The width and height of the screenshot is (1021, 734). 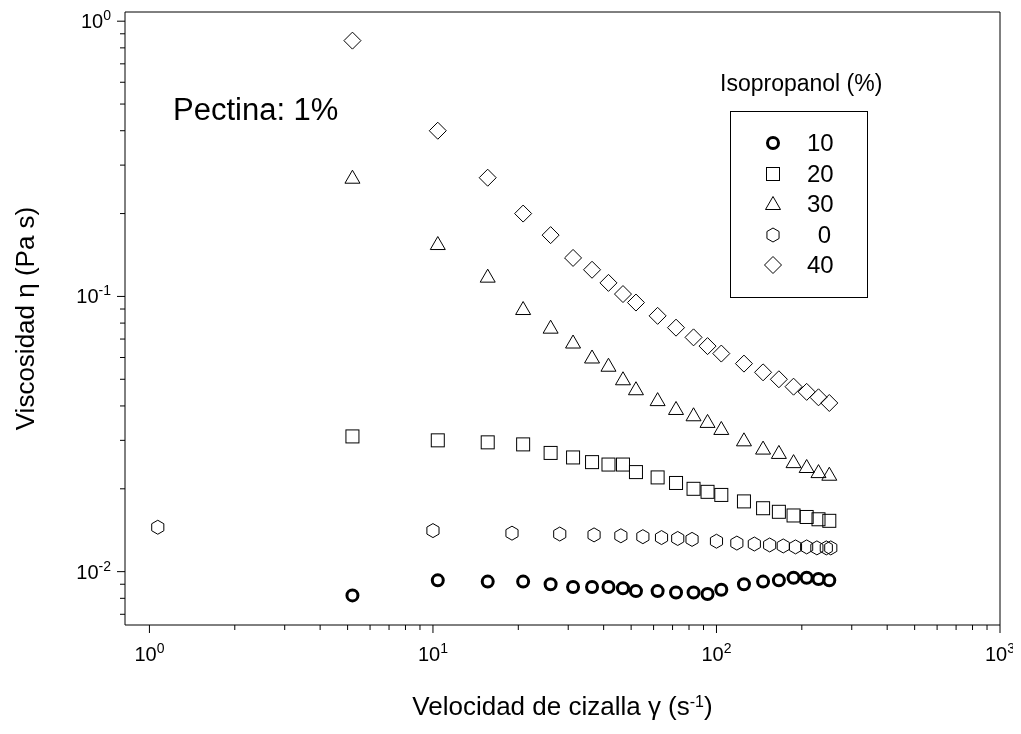 I want to click on y-tick-label: 10$^{-1}$, so click(x=94, y=295).